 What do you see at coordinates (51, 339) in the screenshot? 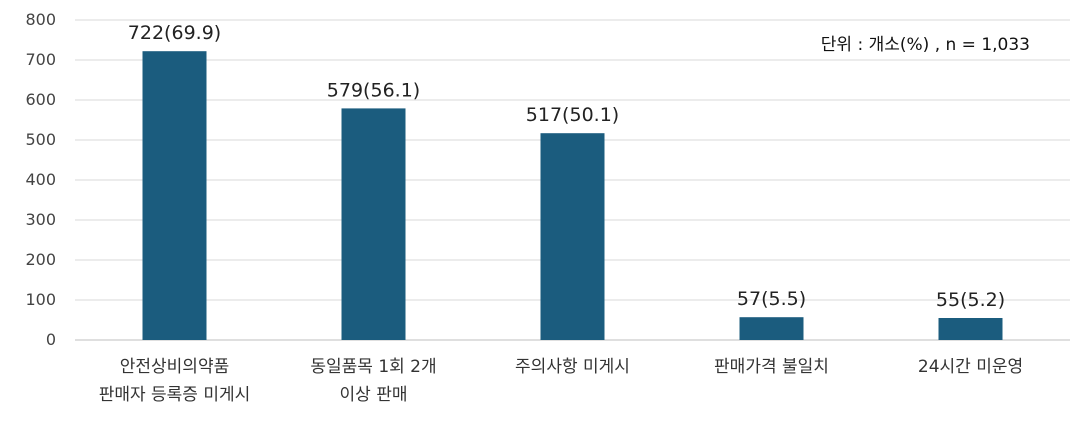
I see `y-tick-label: 0` at bounding box center [51, 339].